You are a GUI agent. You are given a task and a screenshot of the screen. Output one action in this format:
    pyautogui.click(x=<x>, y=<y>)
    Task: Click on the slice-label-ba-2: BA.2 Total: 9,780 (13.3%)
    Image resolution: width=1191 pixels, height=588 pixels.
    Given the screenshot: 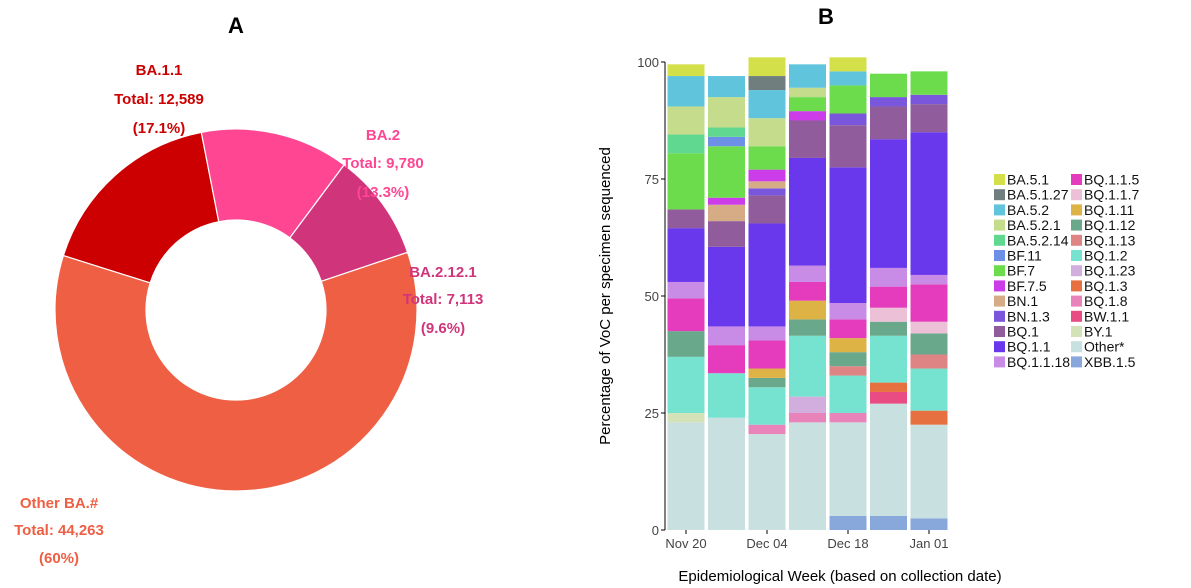 What is the action you would take?
    pyautogui.click(x=382, y=164)
    